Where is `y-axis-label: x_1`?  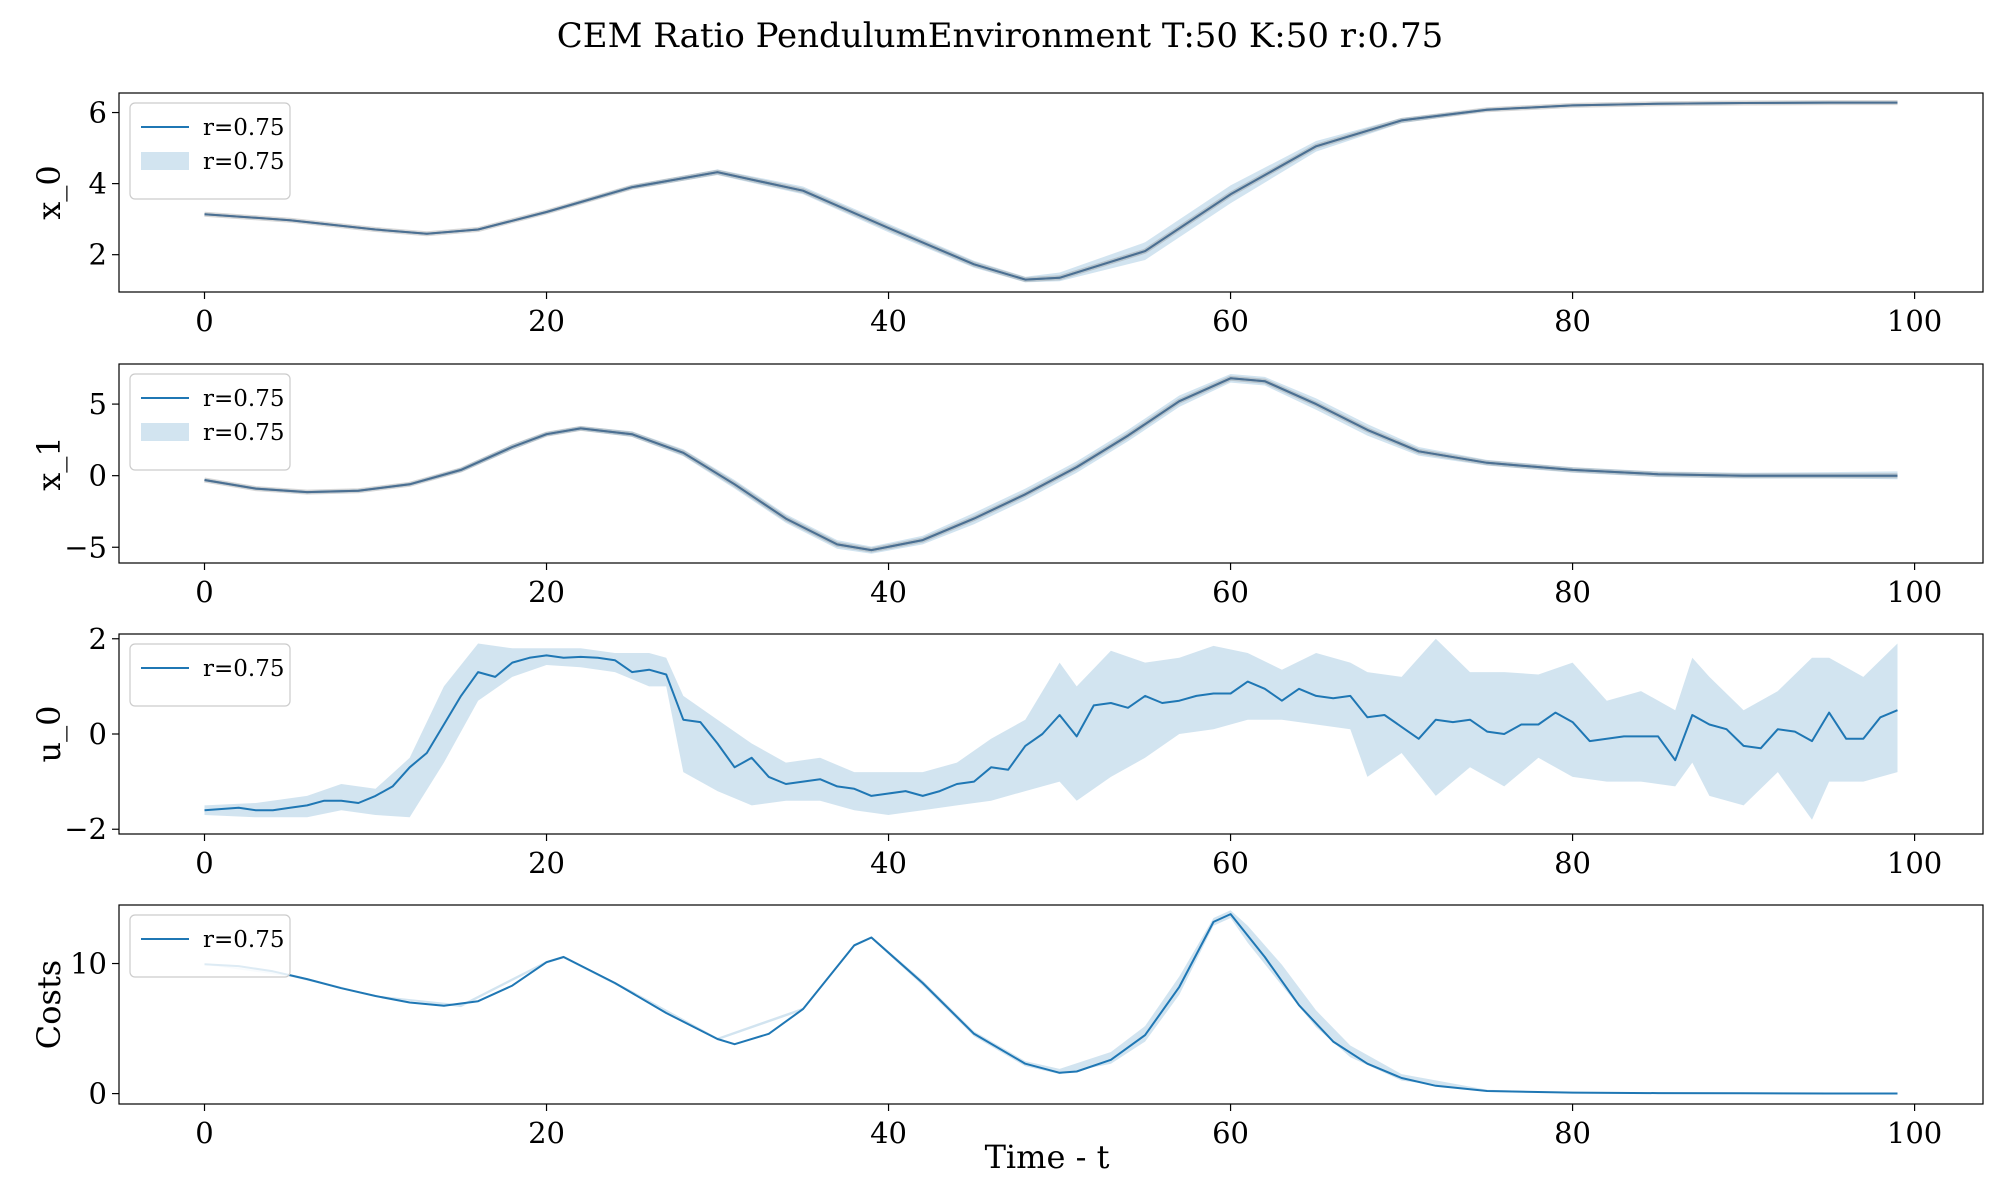
y-axis-label: x_1 is located at coordinates (49, 463).